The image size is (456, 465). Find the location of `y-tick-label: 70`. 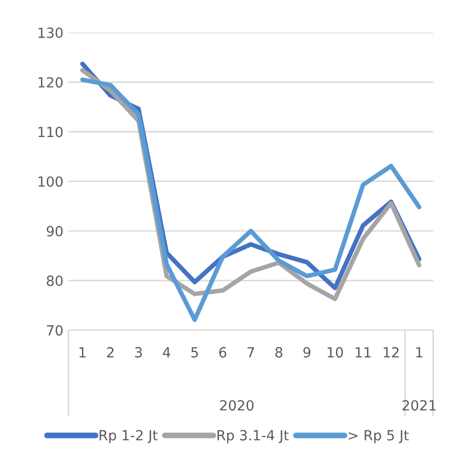

y-tick-label: 70 is located at coordinates (55, 330).